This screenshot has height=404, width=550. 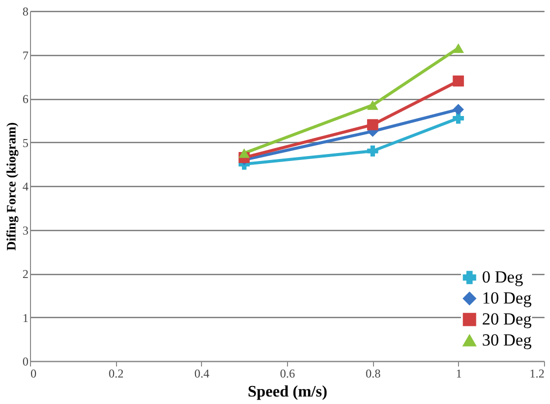 What do you see at coordinates (25, 99) in the screenshot?
I see `y-tick-label: 6` at bounding box center [25, 99].